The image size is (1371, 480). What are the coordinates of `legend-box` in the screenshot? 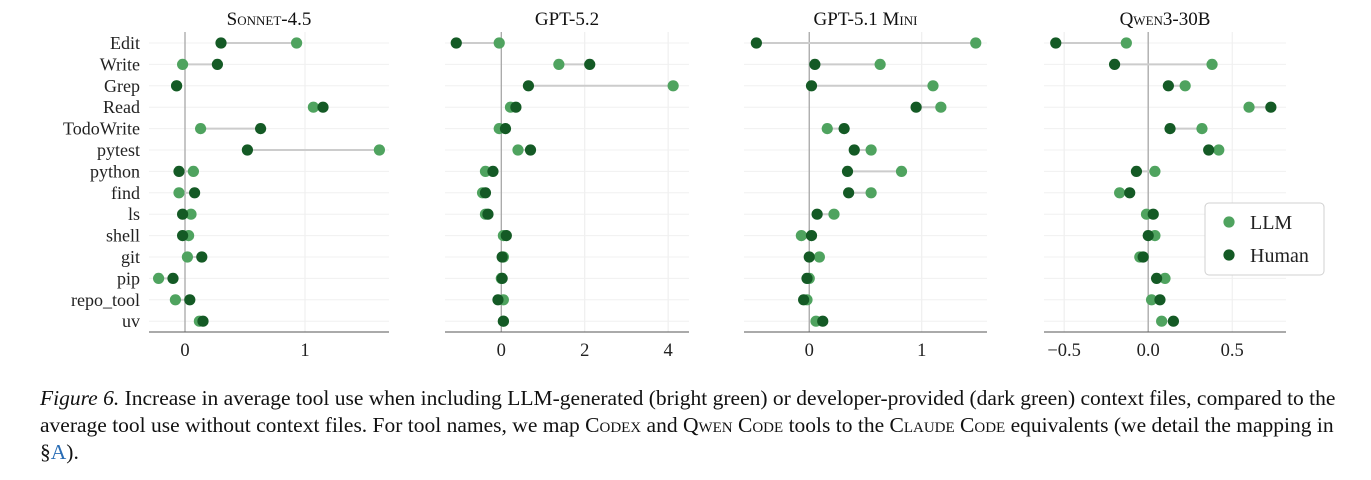 It's located at (1264, 239).